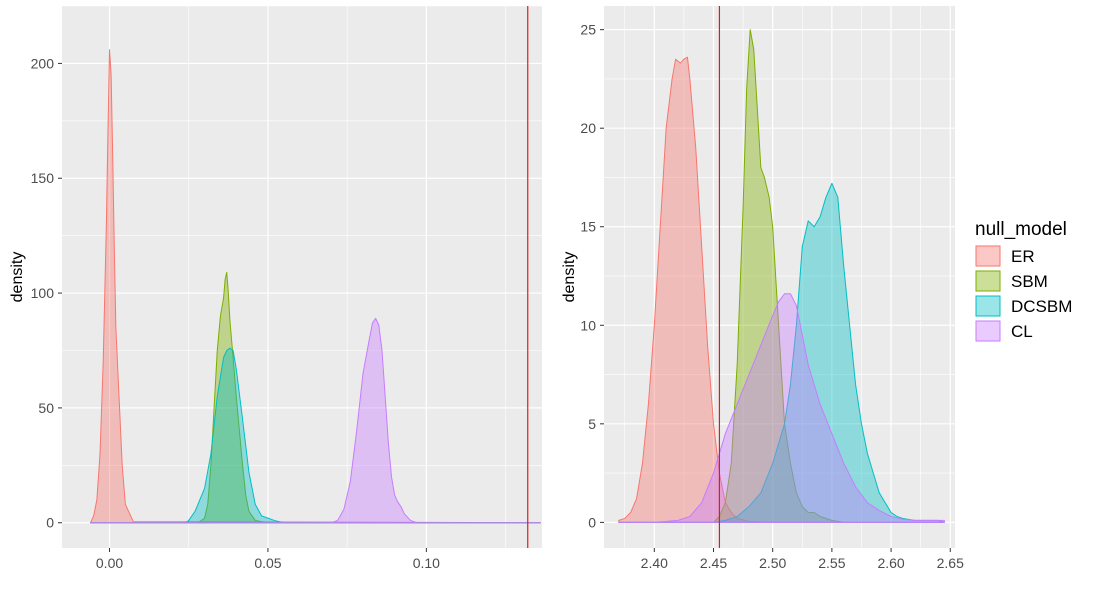 The width and height of the screenshot is (1100, 600). Describe the element at coordinates (315, 435) in the screenshot. I see `density-area-dcsbm` at that location.